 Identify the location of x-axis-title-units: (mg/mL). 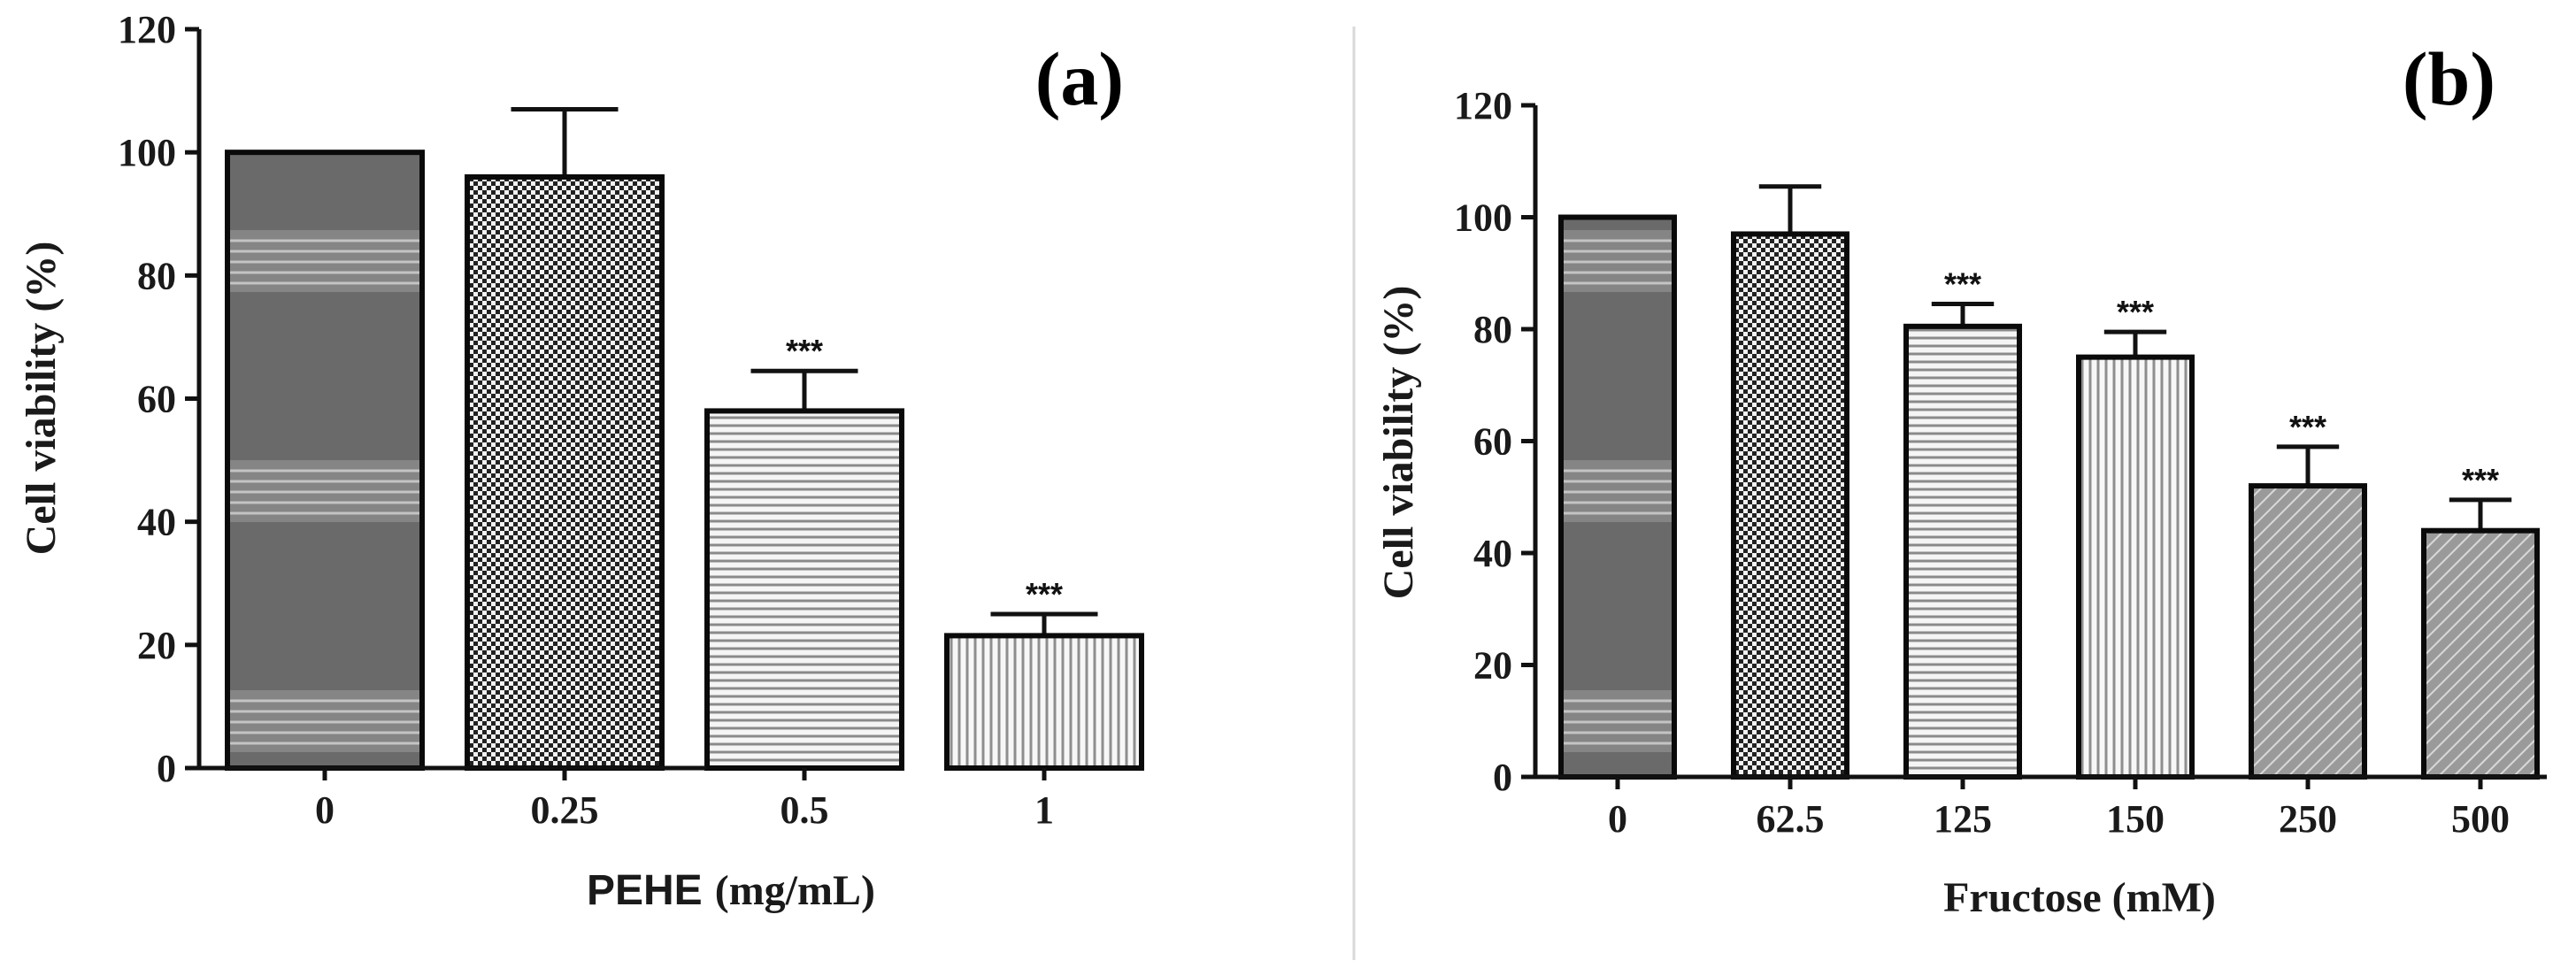
(795, 891).